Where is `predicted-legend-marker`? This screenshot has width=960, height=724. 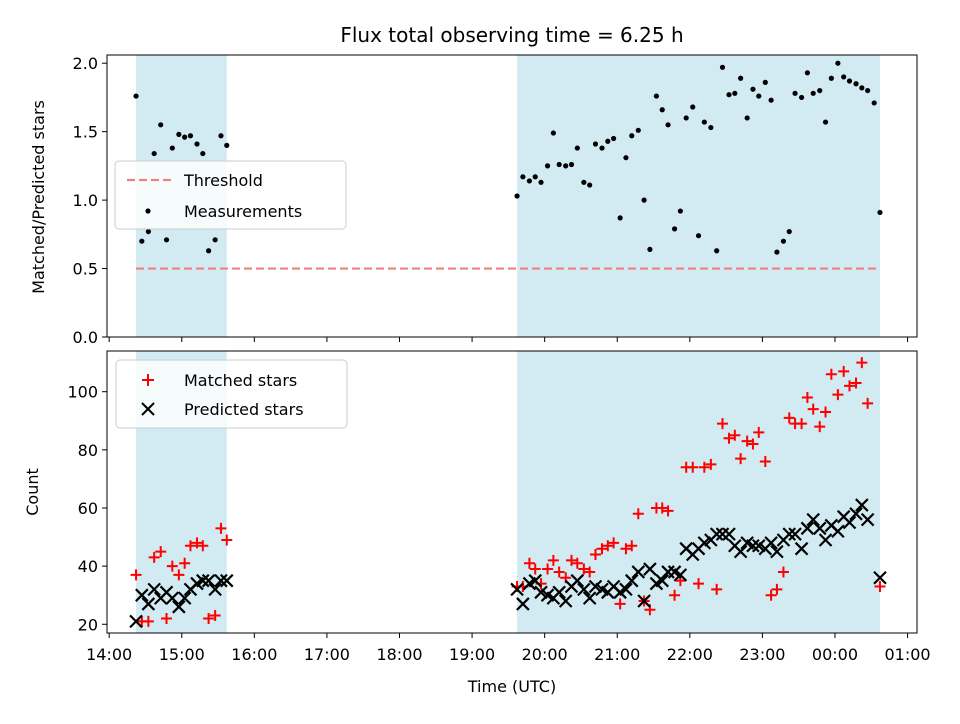 predicted-legend-marker is located at coordinates (148, 409).